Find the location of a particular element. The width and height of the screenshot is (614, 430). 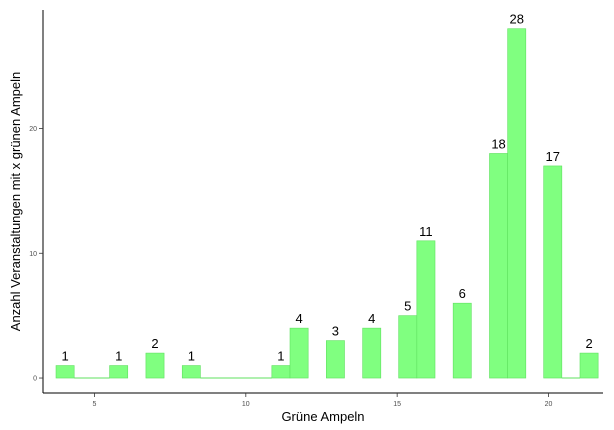

x-tick-label: 10 is located at coordinates (246, 404).